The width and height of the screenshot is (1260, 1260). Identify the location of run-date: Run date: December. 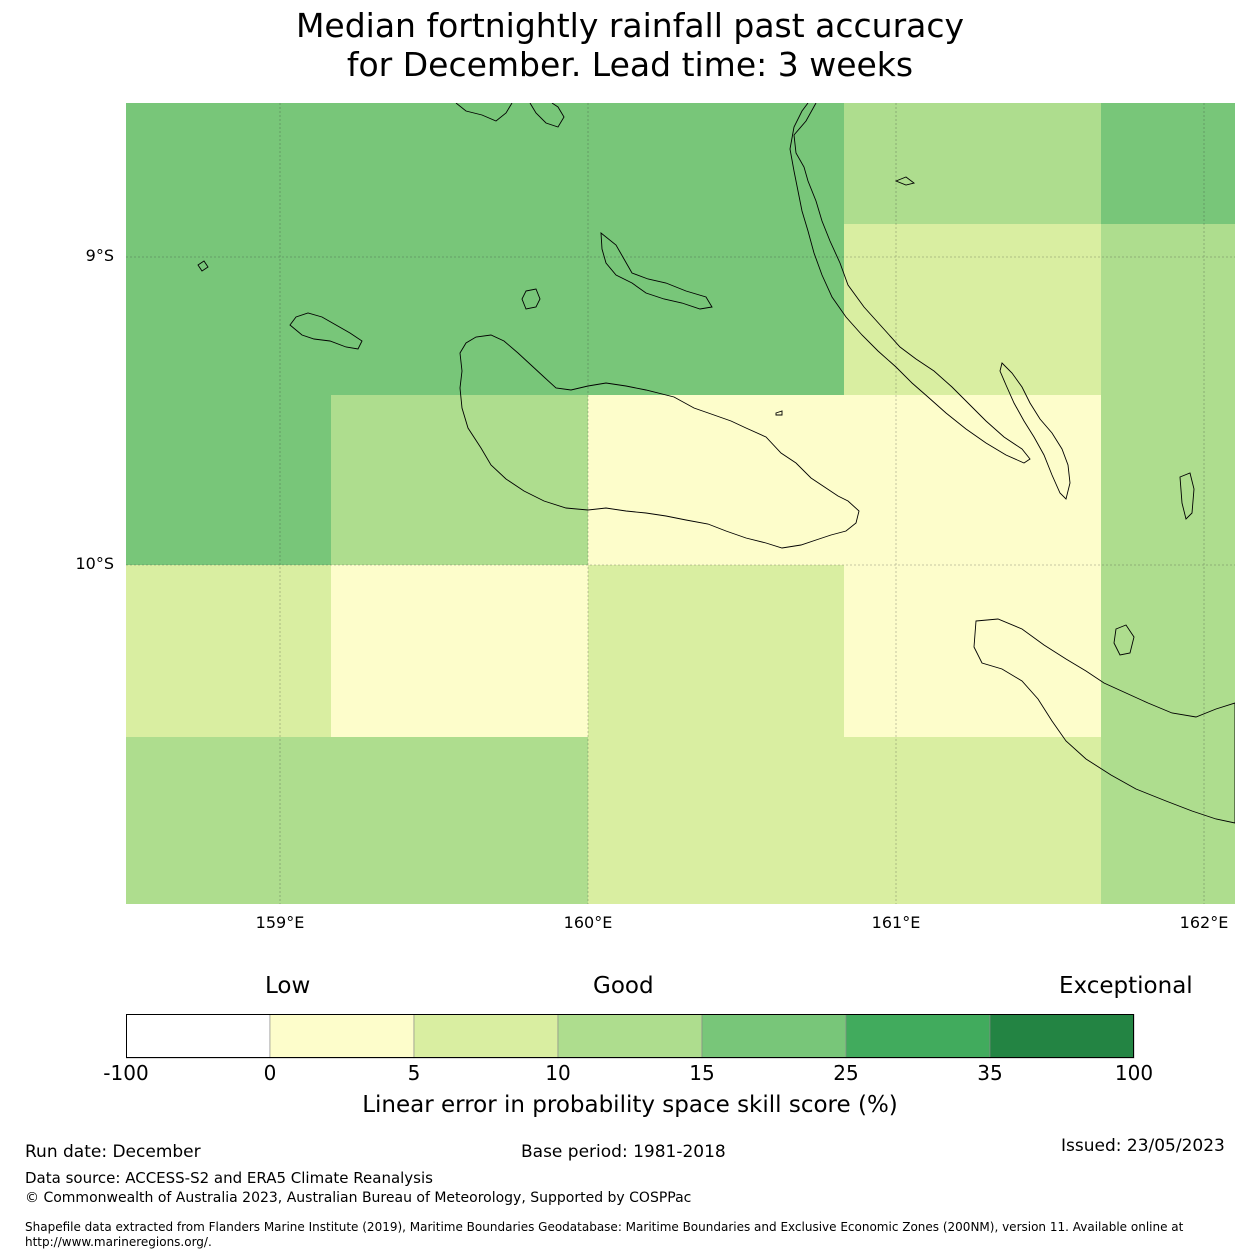
(113, 1152).